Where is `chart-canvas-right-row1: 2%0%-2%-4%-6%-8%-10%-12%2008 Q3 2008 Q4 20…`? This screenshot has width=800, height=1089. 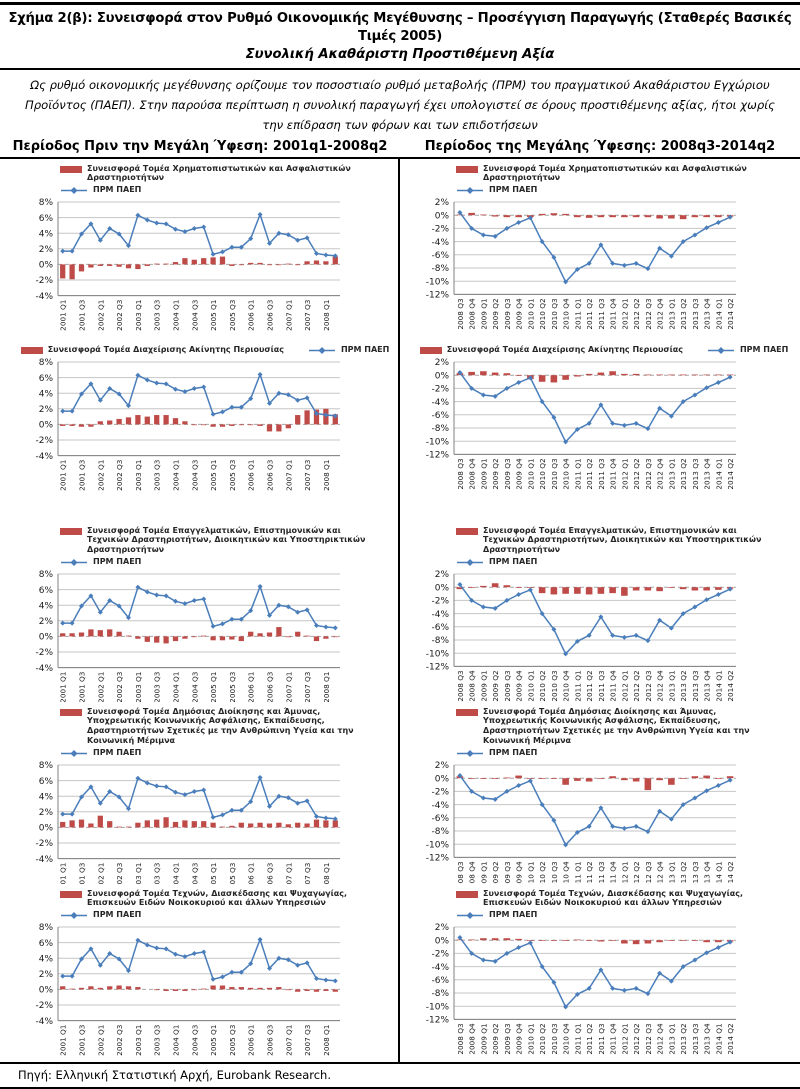 chart-canvas-right-row1: 2%0%-2%-4%-6%-8%-10%-12%2008 Q3 2008 Q4 20… is located at coordinates (581, 264).